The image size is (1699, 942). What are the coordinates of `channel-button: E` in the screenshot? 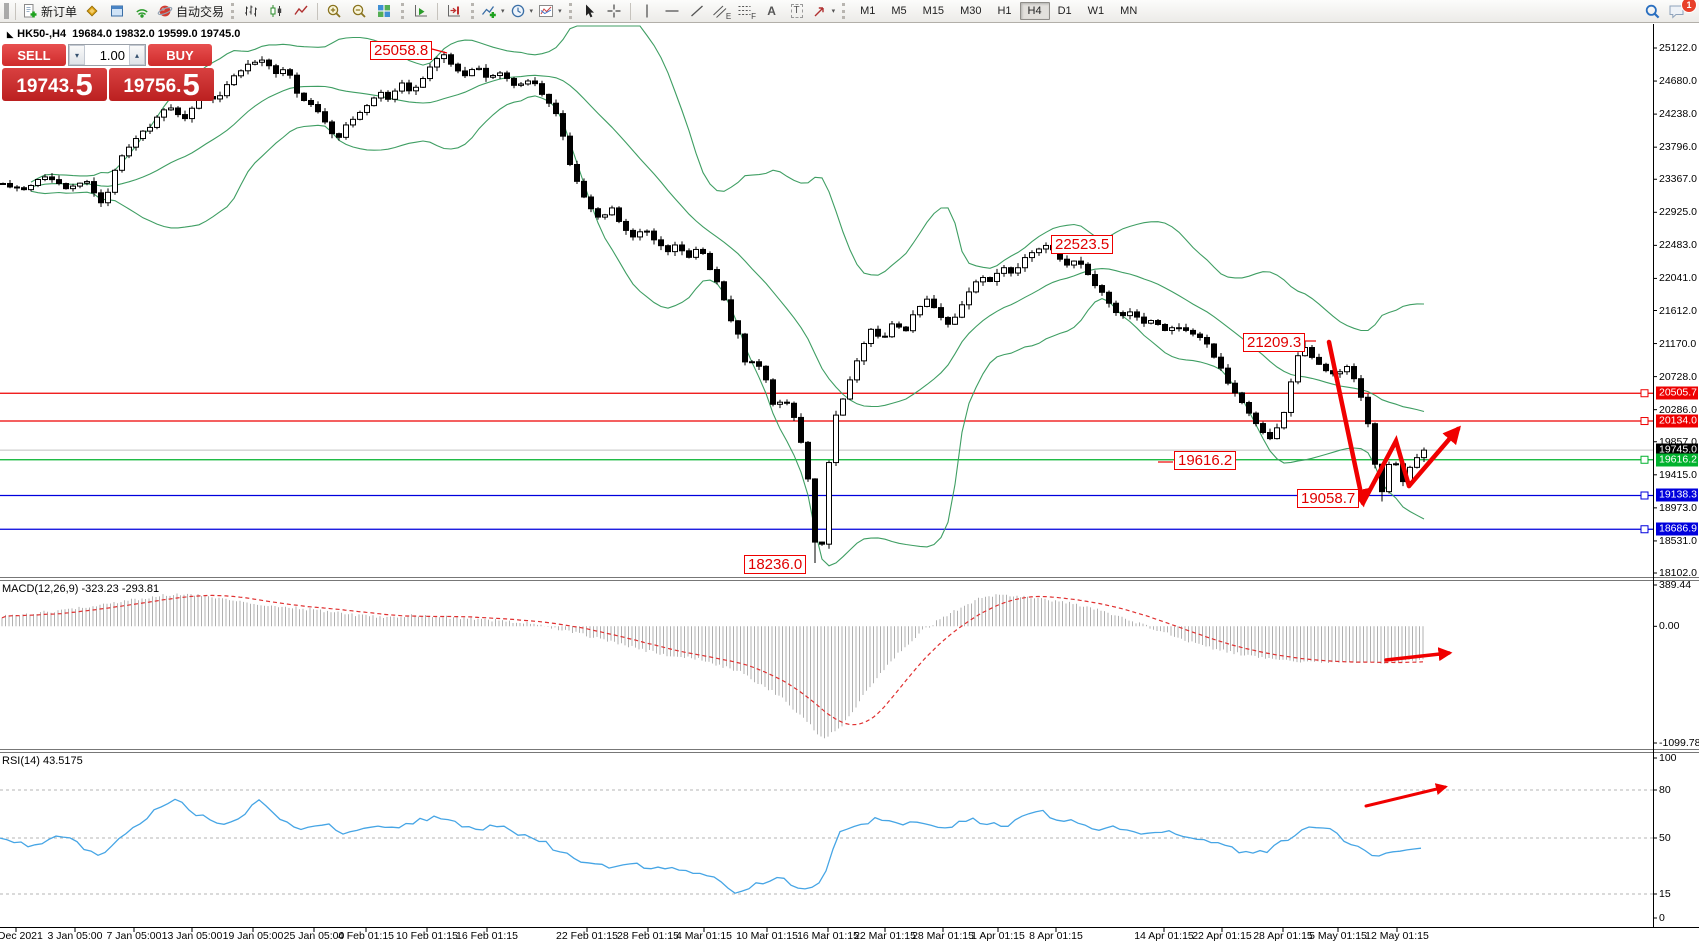 It's located at (722, 11).